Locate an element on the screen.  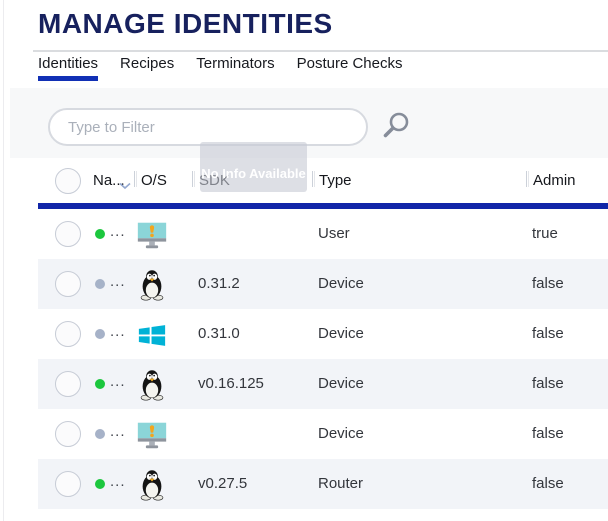
magnifier-icon is located at coordinates (396, 125).